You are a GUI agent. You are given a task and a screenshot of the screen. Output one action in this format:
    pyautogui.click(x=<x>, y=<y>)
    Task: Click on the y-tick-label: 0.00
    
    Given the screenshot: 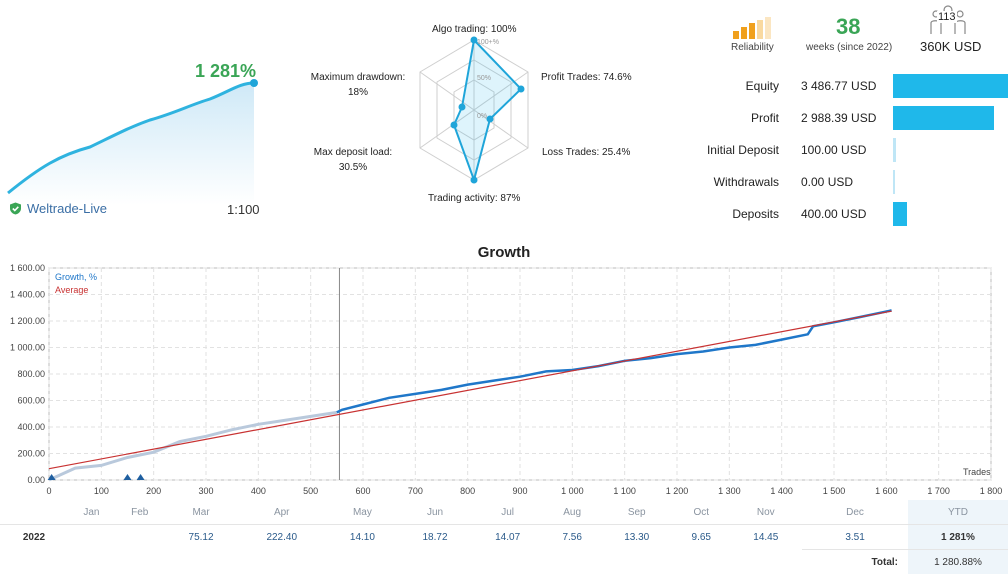 What is the action you would take?
    pyautogui.click(x=36, y=480)
    